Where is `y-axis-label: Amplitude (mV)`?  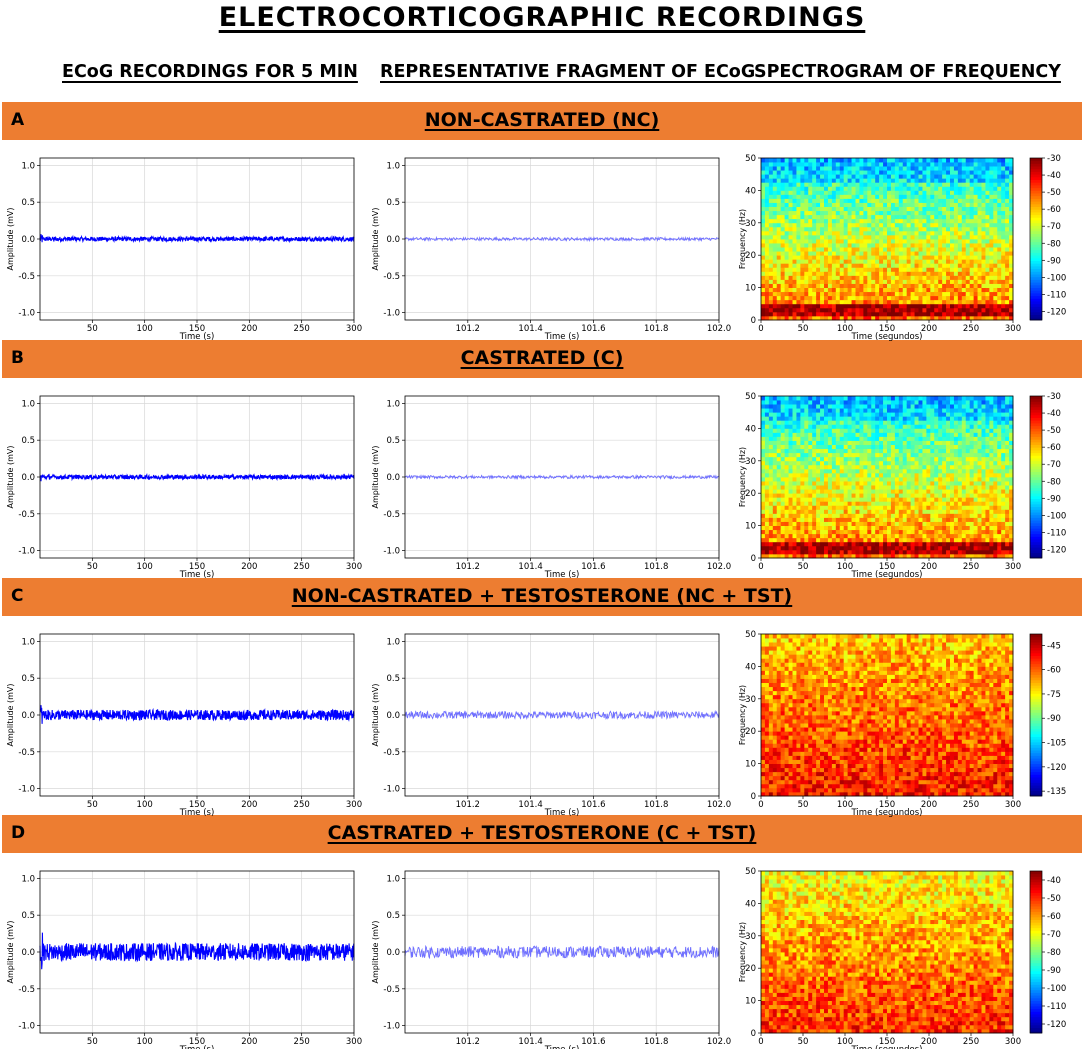 y-axis-label: Amplitude (mV) is located at coordinates (10, 238).